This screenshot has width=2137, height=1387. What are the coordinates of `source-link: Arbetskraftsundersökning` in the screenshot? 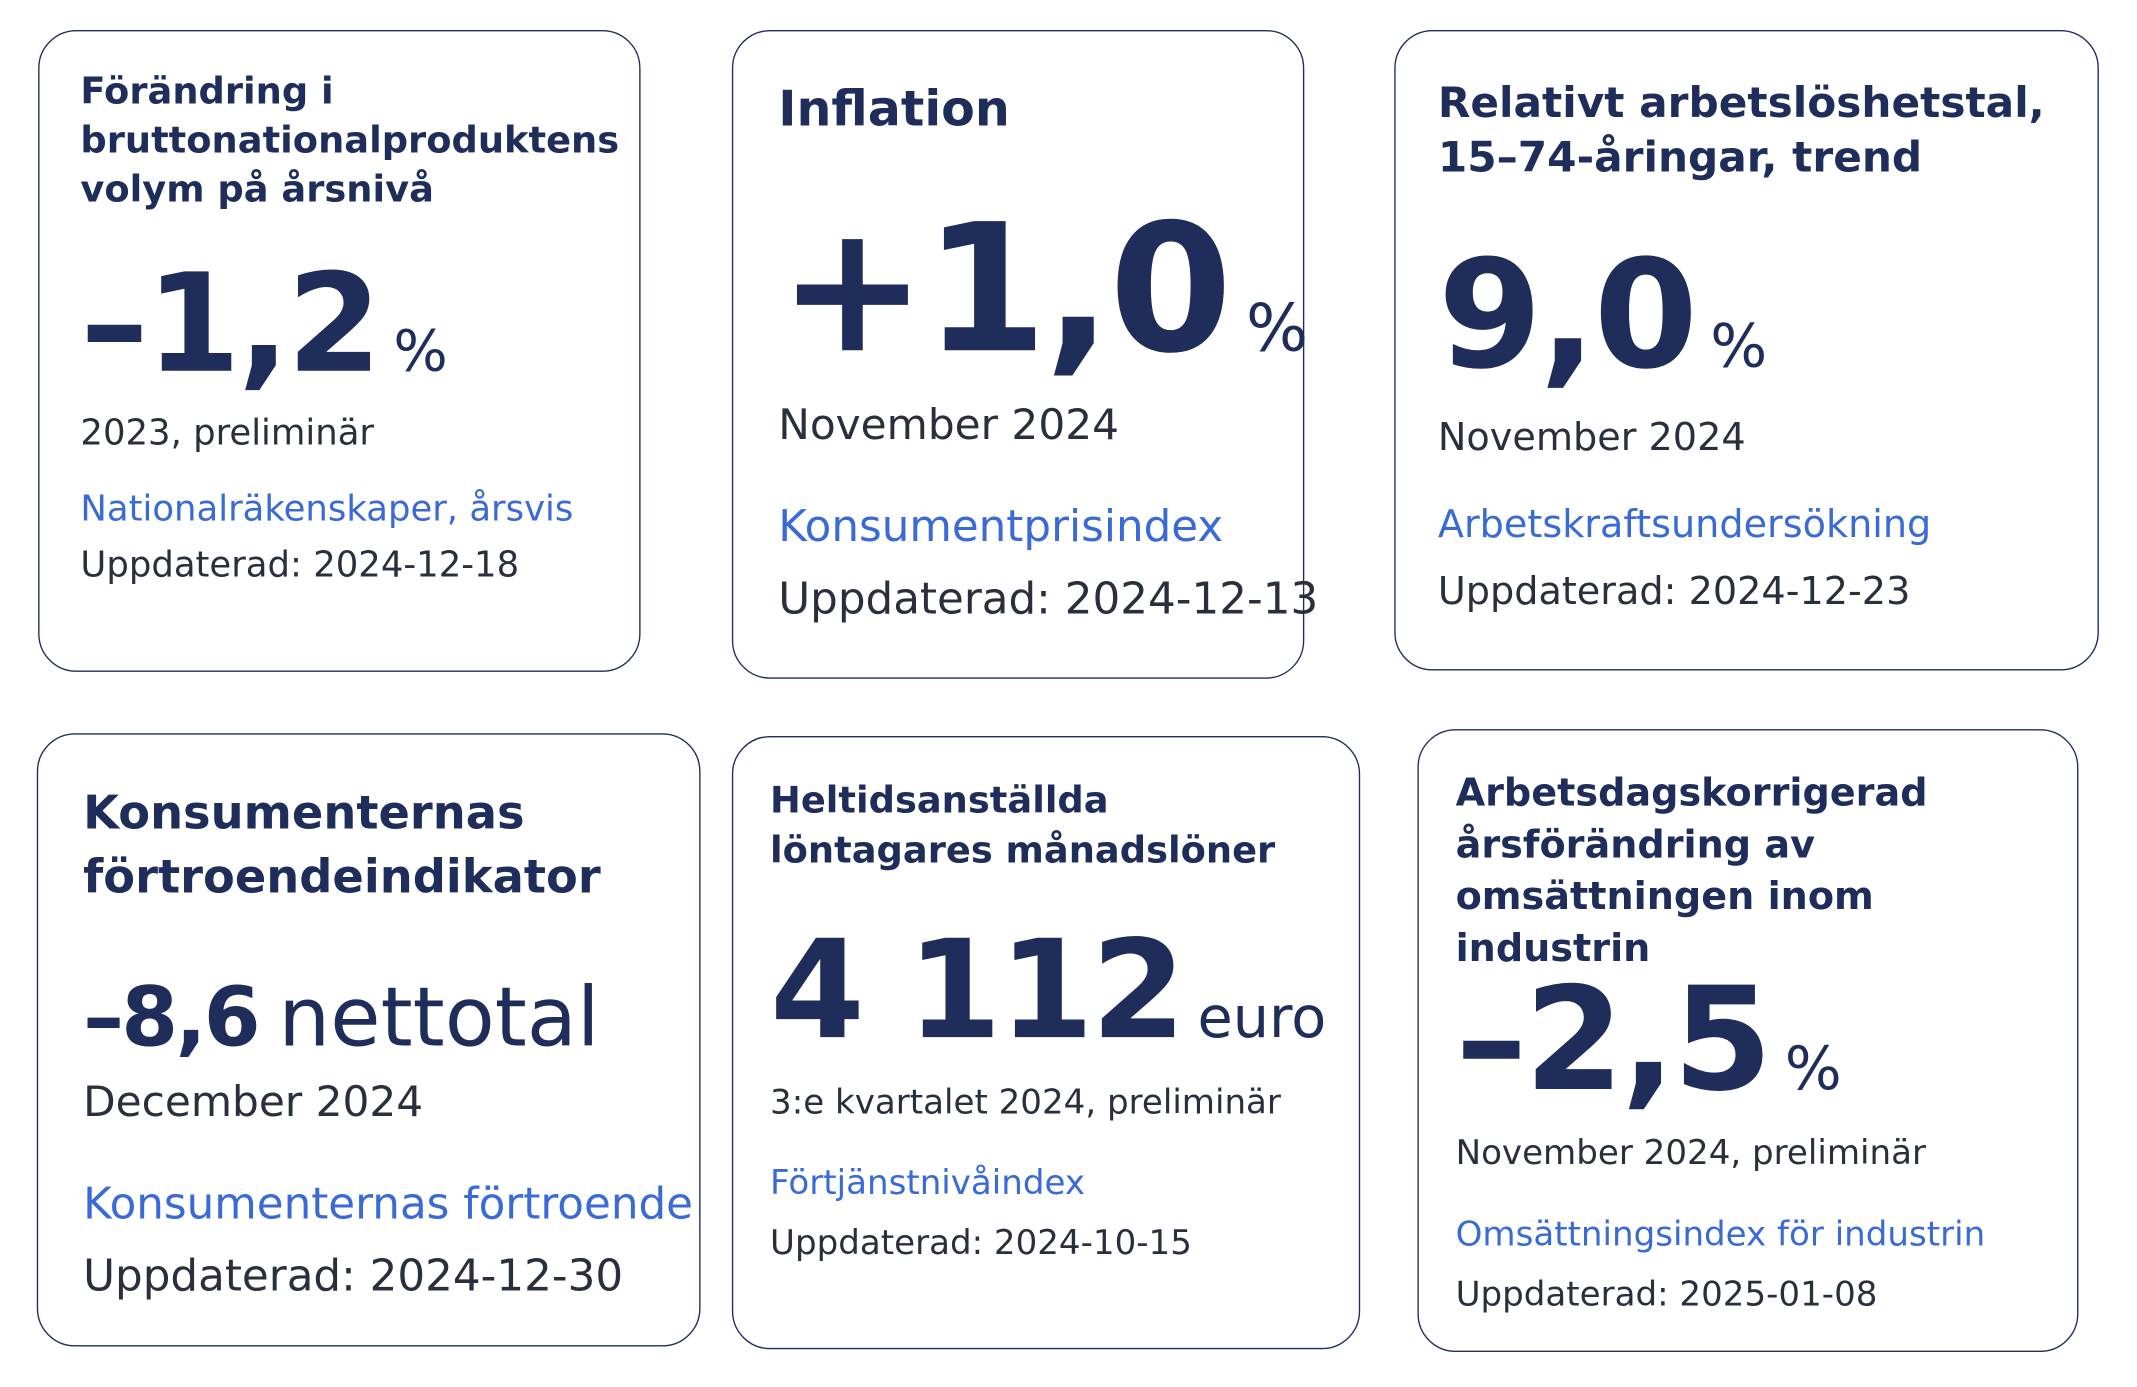 It's located at (1684, 524).